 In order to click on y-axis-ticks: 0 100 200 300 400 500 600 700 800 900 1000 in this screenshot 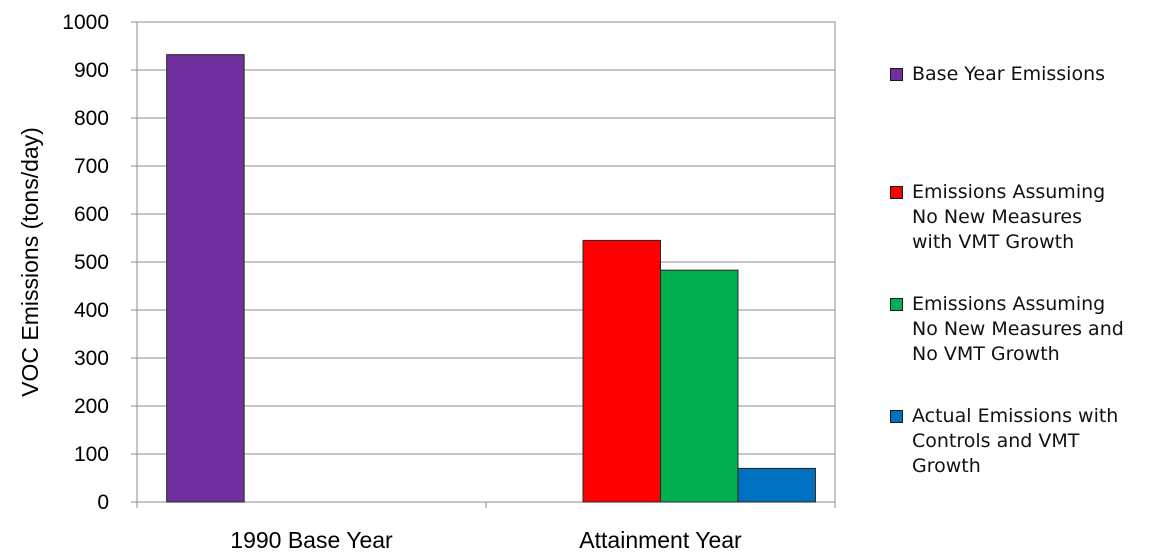, I will do `click(99, 262)`.